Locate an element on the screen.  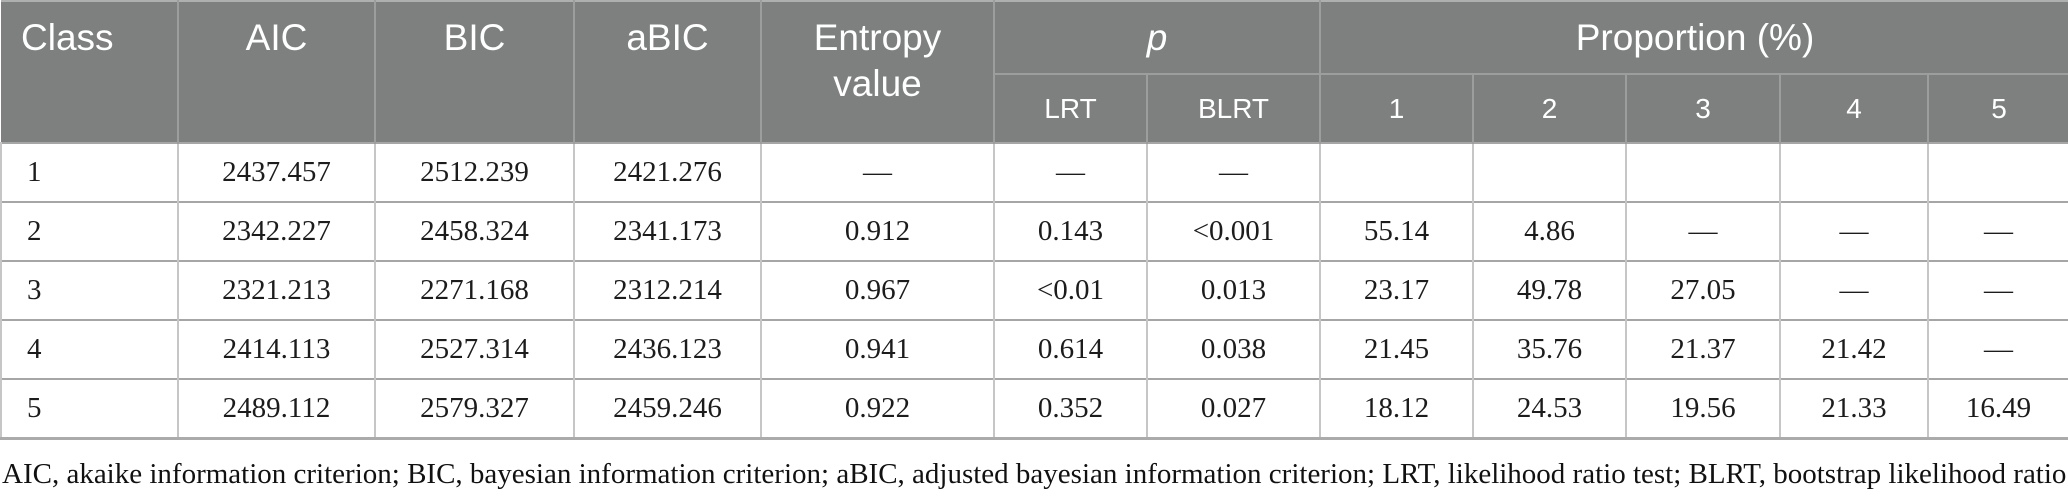
cell-abic: 2341.173 is located at coordinates (667, 231).